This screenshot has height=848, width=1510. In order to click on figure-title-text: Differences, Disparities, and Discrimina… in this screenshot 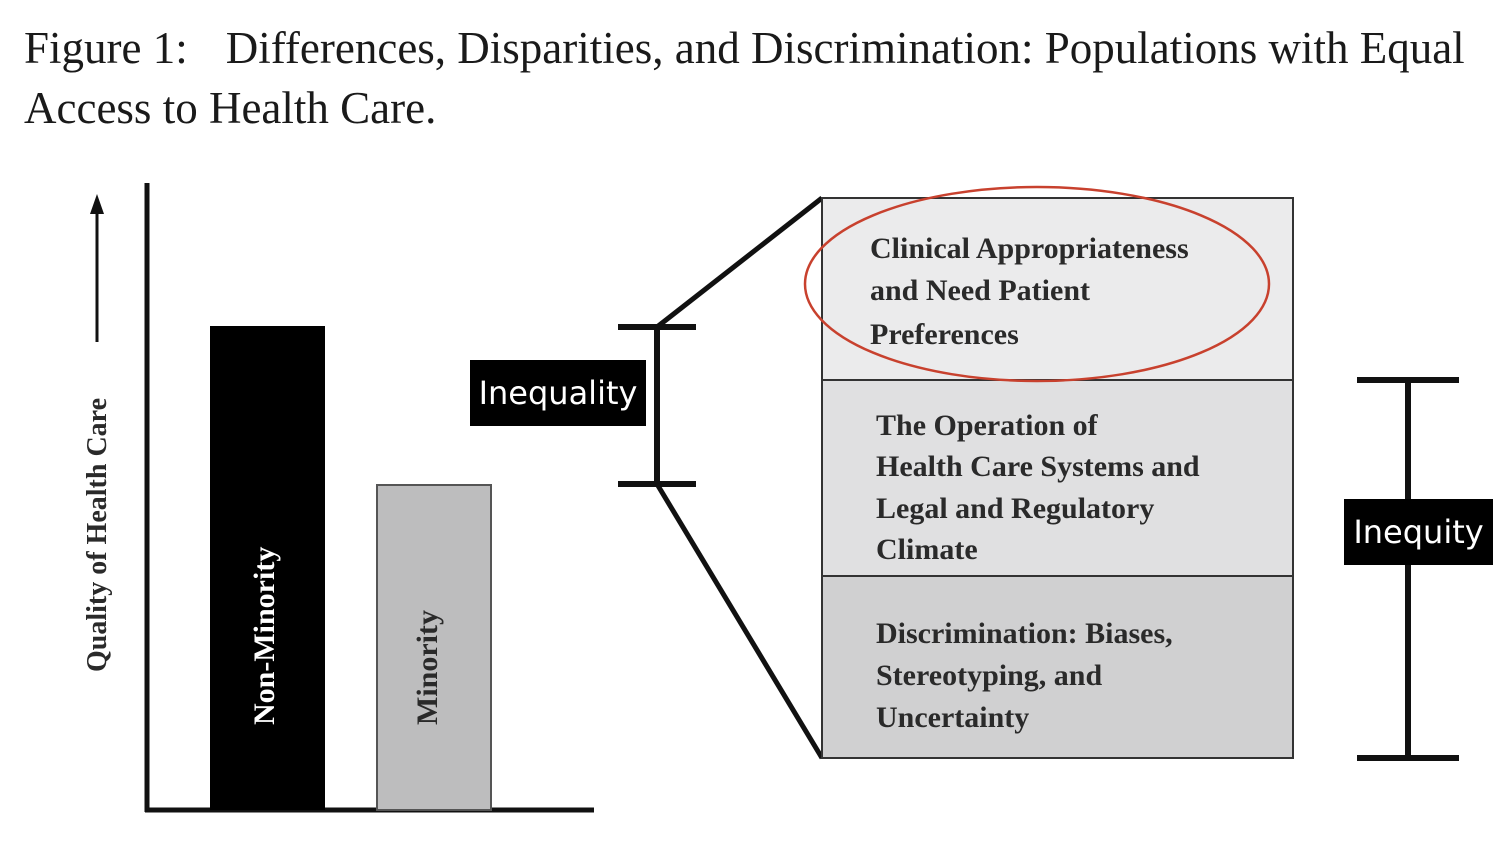, I will do `click(744, 78)`.